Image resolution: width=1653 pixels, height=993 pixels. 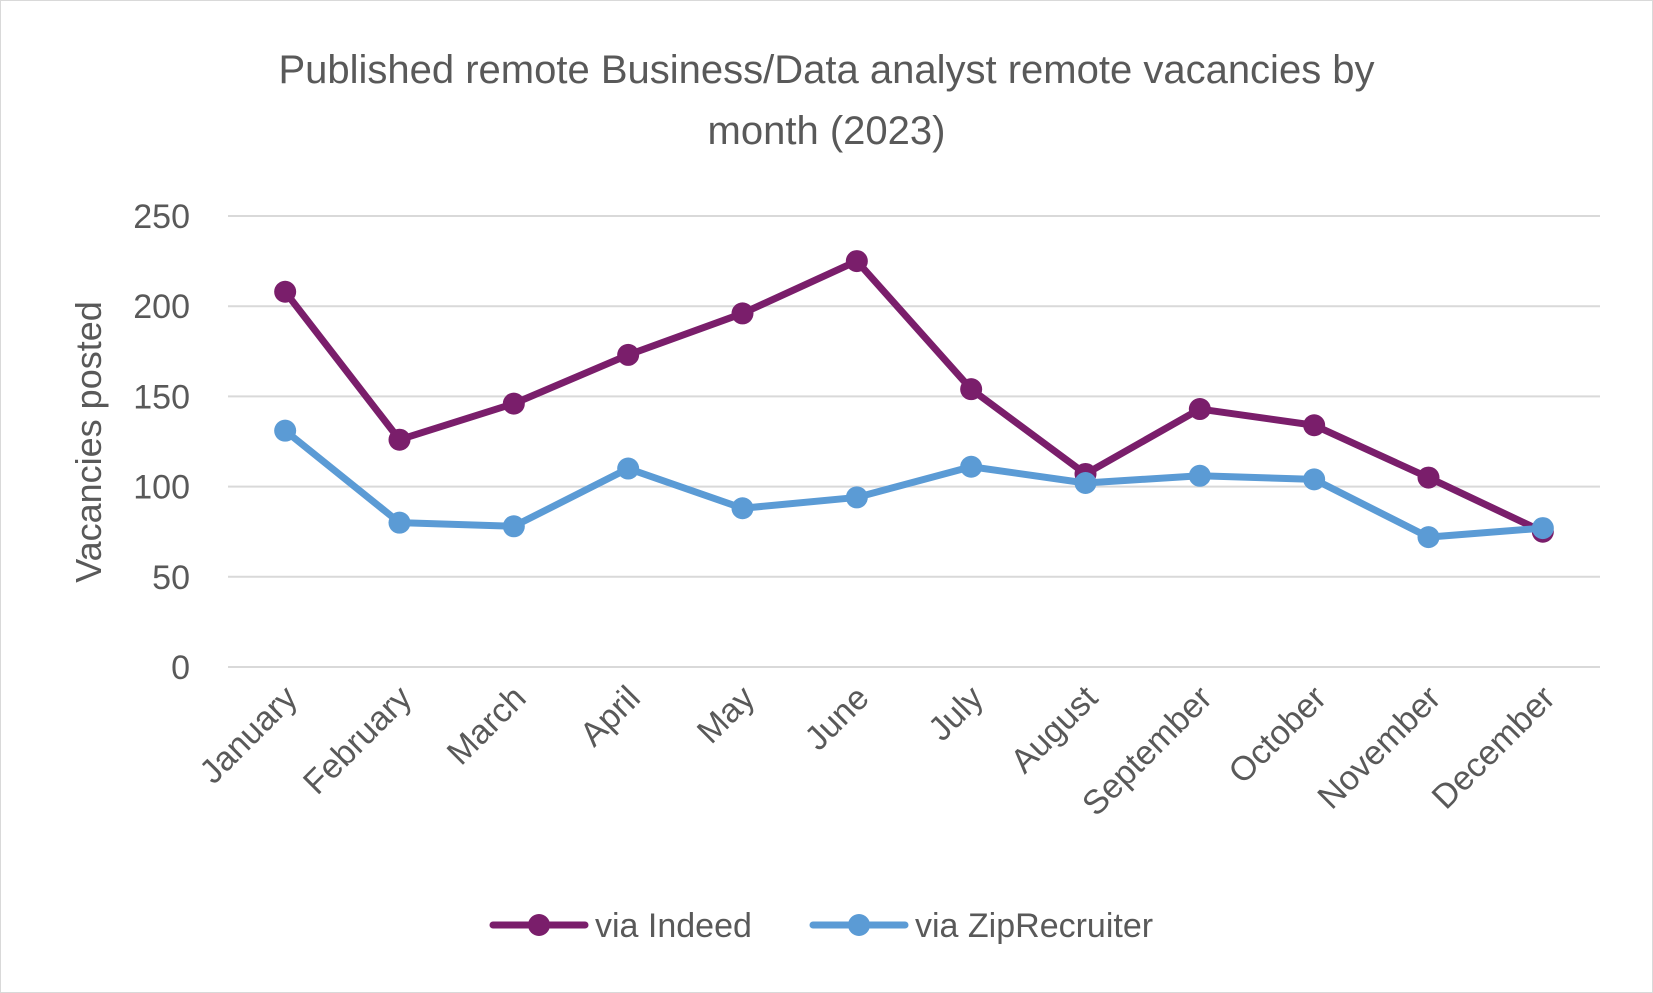 I want to click on data-point-via-ziprecruiter-october, so click(x=1314, y=479).